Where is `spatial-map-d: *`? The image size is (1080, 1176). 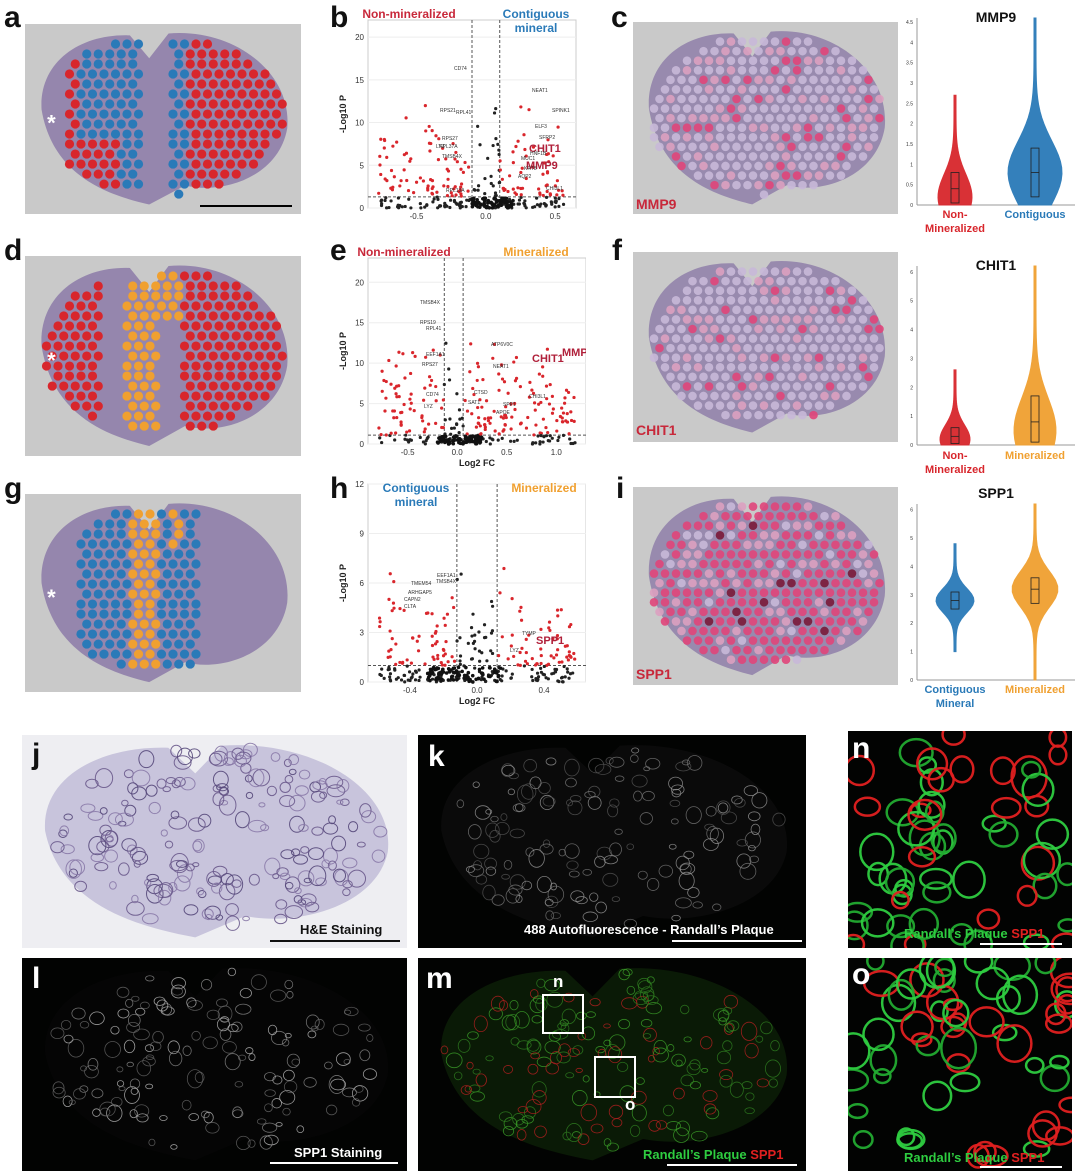
spatial-map-d: * is located at coordinates (163, 356).